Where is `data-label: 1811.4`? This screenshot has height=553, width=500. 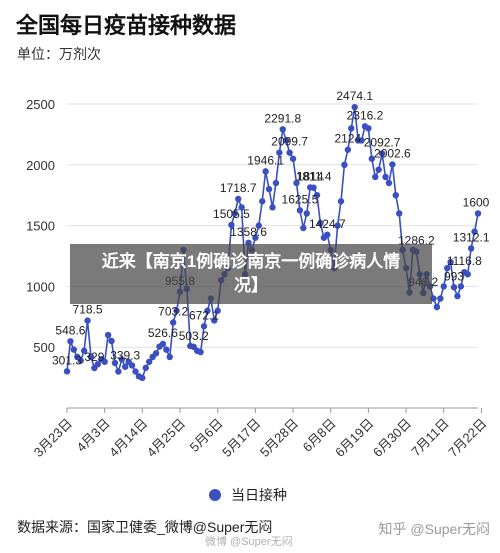
data-label: 1811.4 is located at coordinates (314, 177).